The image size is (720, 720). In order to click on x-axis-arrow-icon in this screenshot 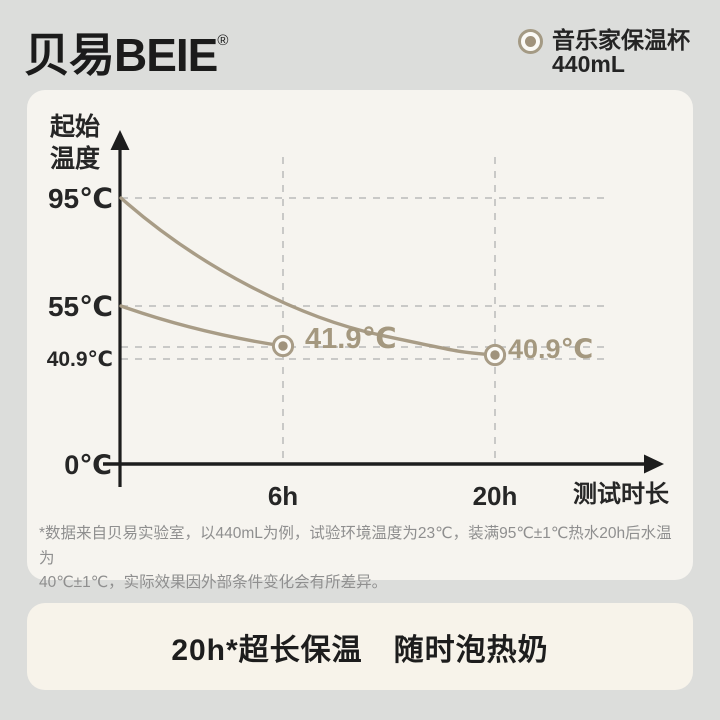, I will do `click(654, 464)`.